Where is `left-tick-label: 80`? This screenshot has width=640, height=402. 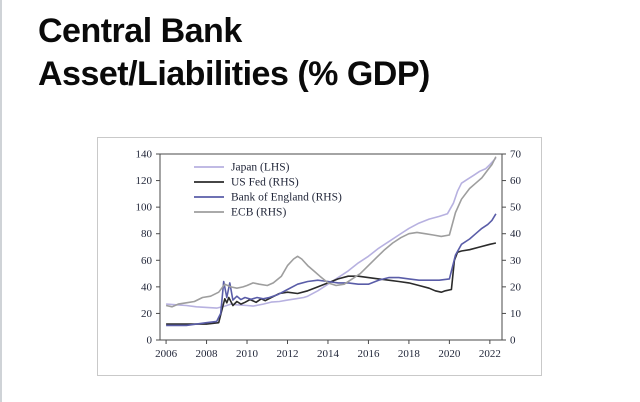
left-tick-label: 80 is located at coordinates (147, 234).